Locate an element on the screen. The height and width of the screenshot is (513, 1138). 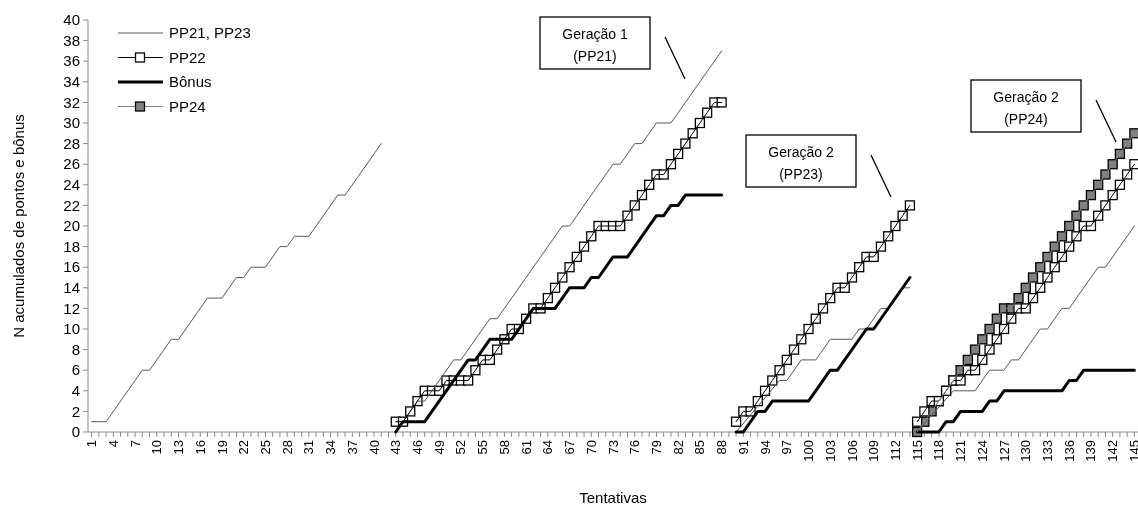
x-tick-label: 130 is located at coordinates (1026, 451).